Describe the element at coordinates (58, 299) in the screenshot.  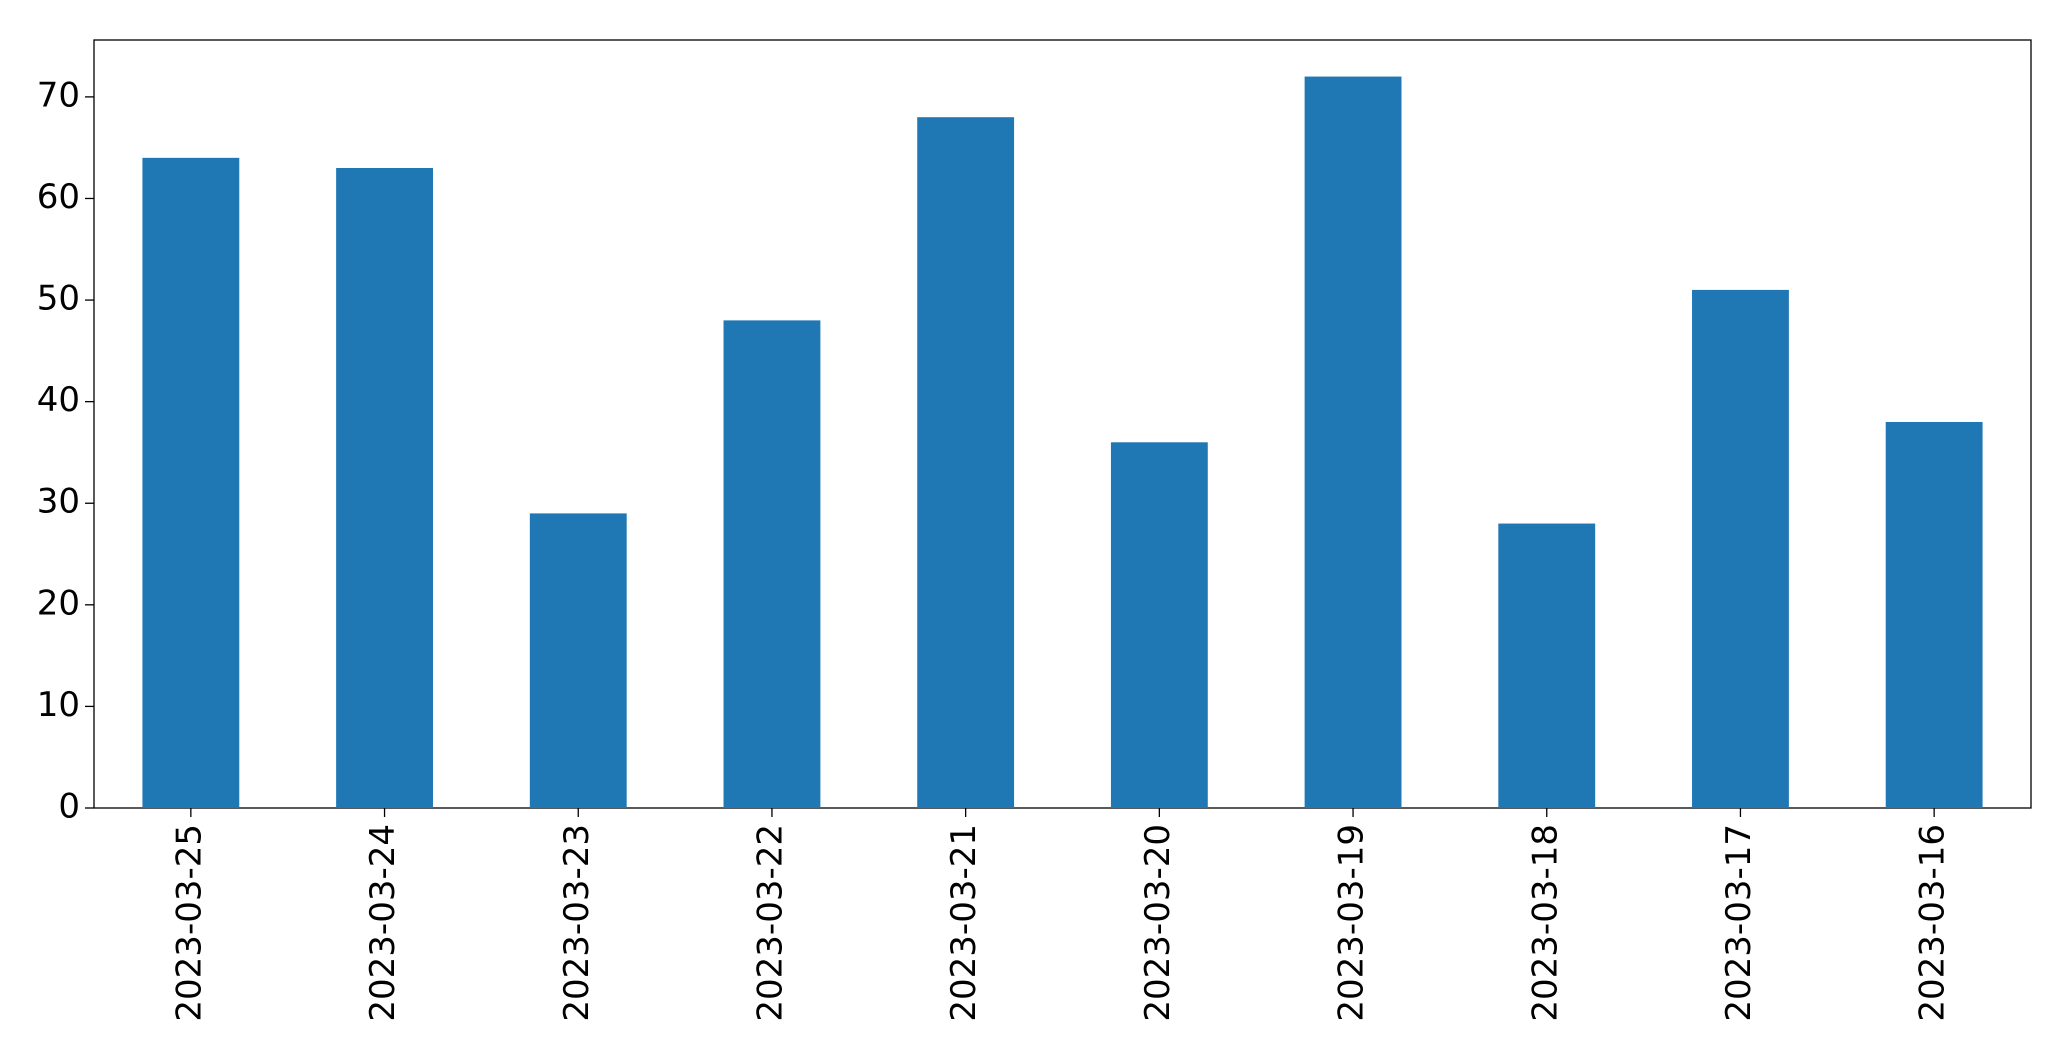
I see `y-tick-label: 50` at that location.